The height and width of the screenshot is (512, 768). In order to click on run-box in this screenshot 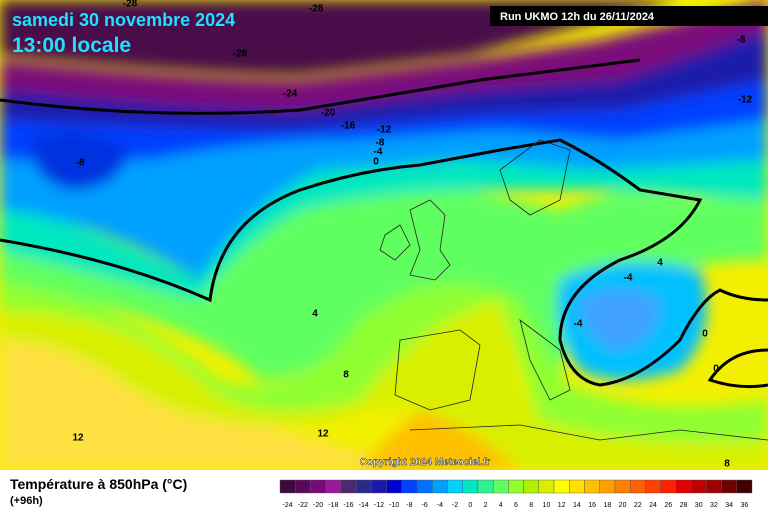, I will do `click(629, 16)`.